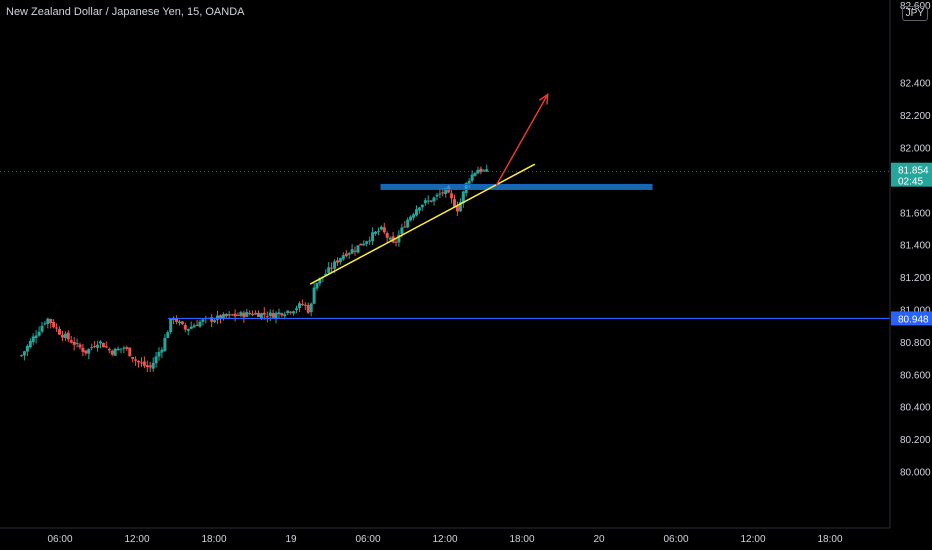 The width and height of the screenshot is (932, 550). Describe the element at coordinates (915, 278) in the screenshot. I see `price-label: 81.200` at that location.